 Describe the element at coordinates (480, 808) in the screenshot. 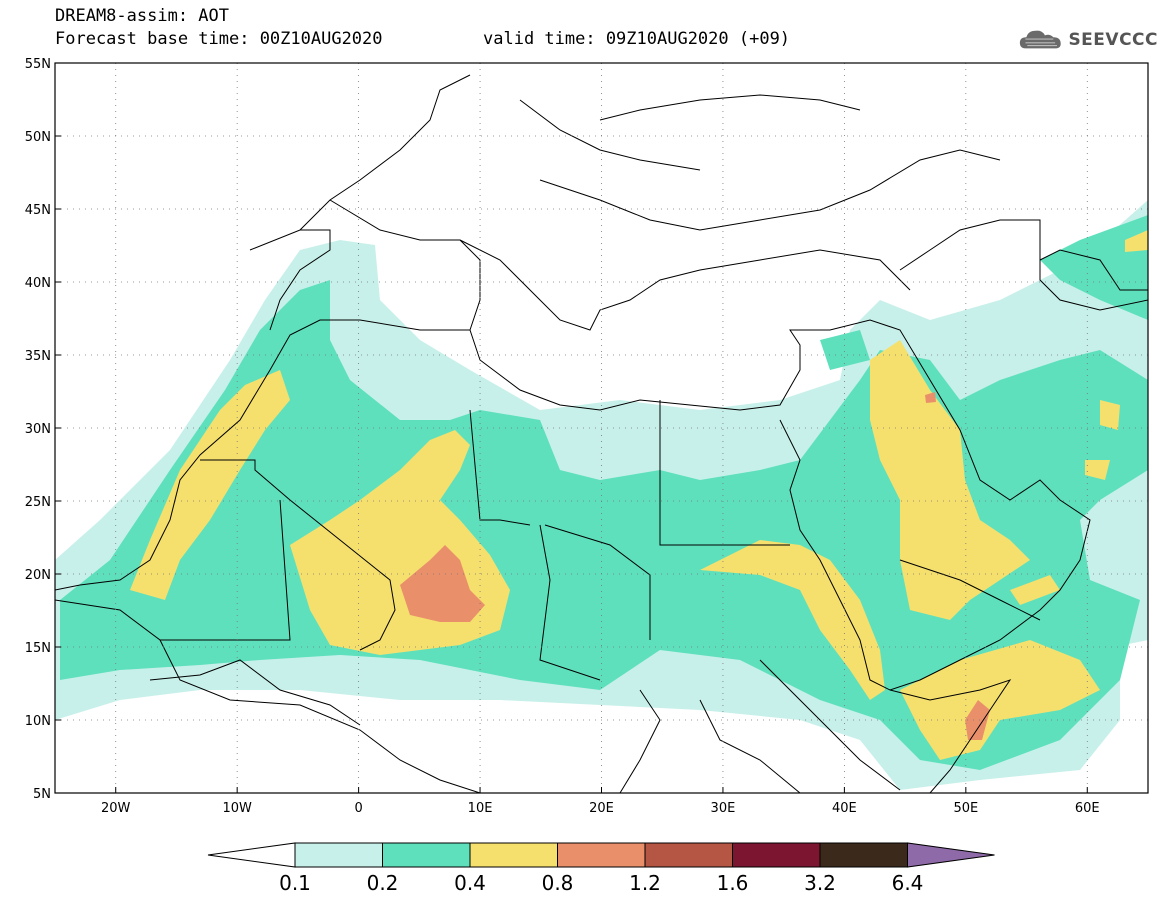

I see `lon-tick-label: 10E` at that location.